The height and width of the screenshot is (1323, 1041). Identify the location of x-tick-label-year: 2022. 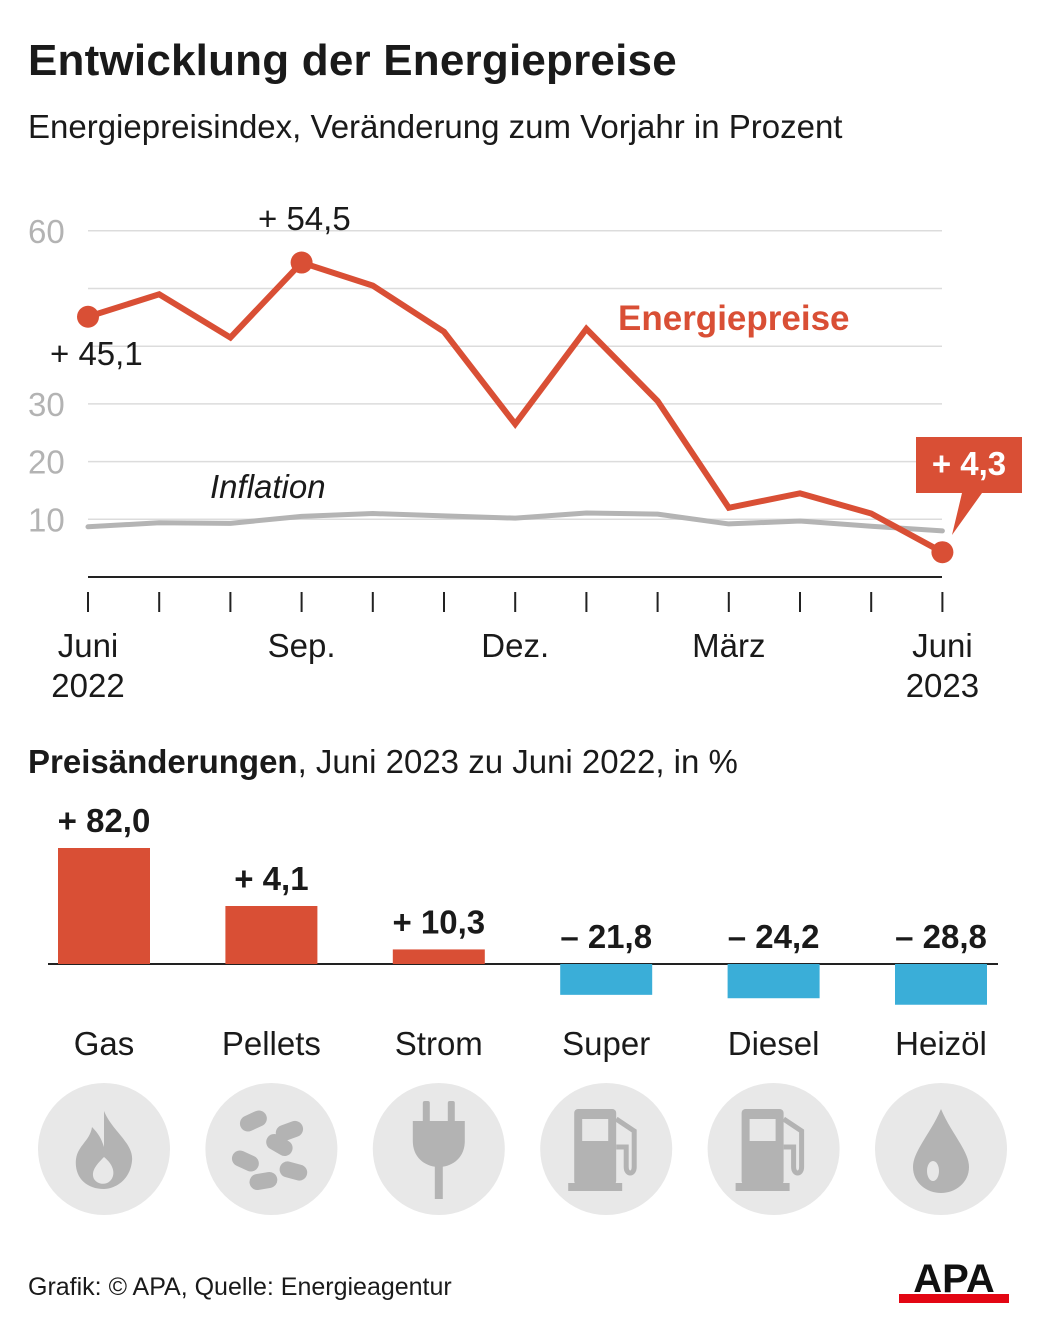
(87, 685).